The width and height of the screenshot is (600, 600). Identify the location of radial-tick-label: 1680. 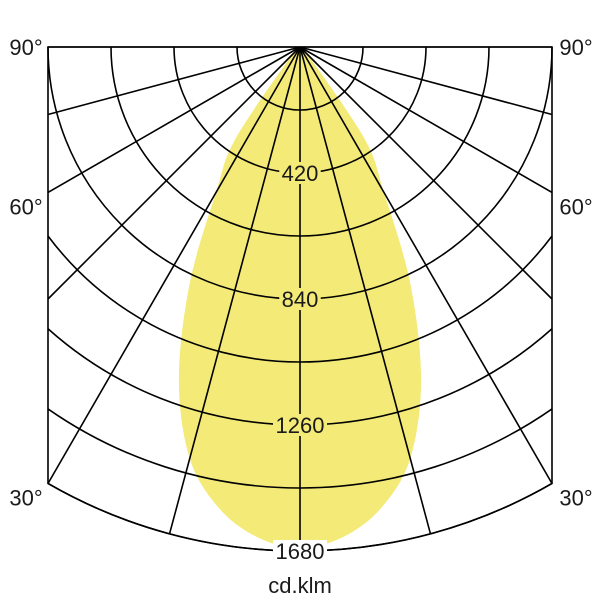
(300, 551).